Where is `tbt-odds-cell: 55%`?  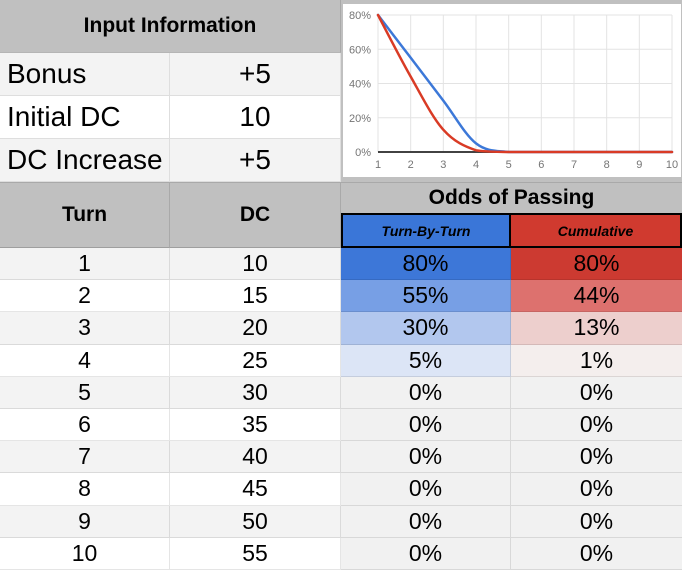 tbt-odds-cell: 55% is located at coordinates (426, 296).